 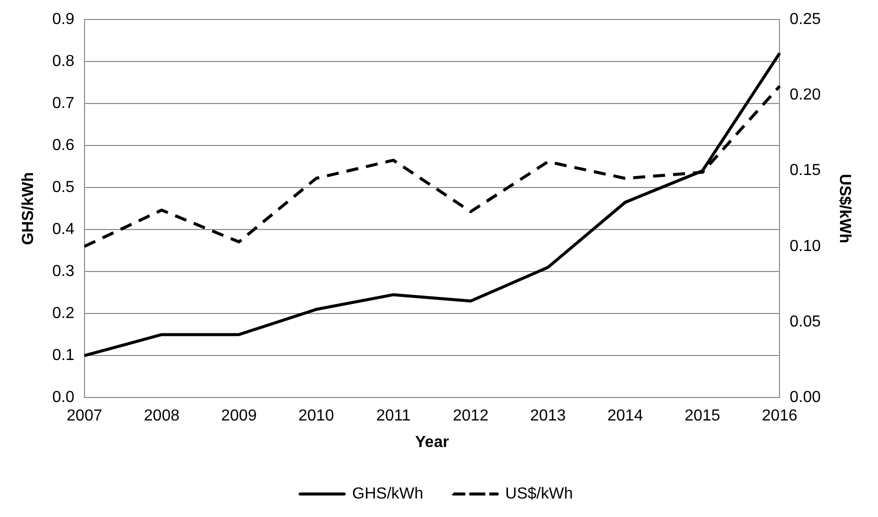 What do you see at coordinates (625, 416) in the screenshot?
I see `x-tick-label: 2014` at bounding box center [625, 416].